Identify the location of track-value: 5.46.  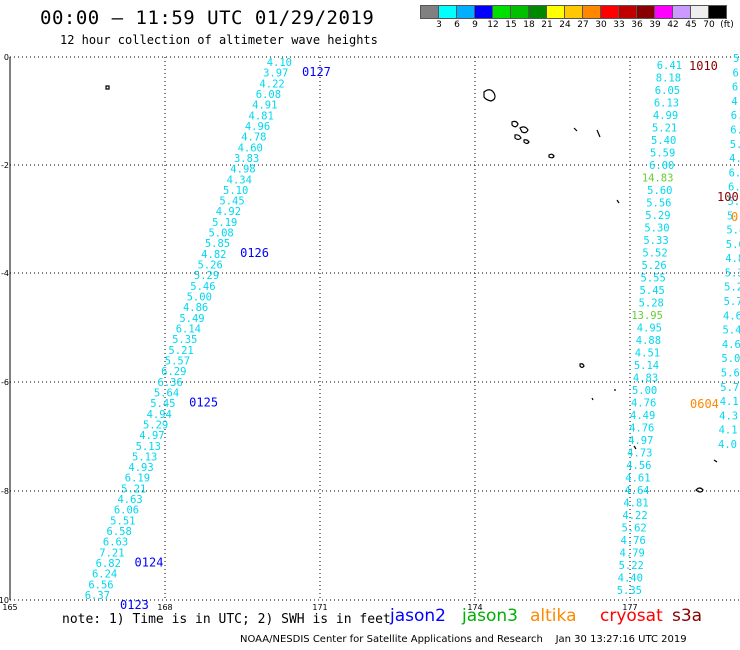
(202, 287).